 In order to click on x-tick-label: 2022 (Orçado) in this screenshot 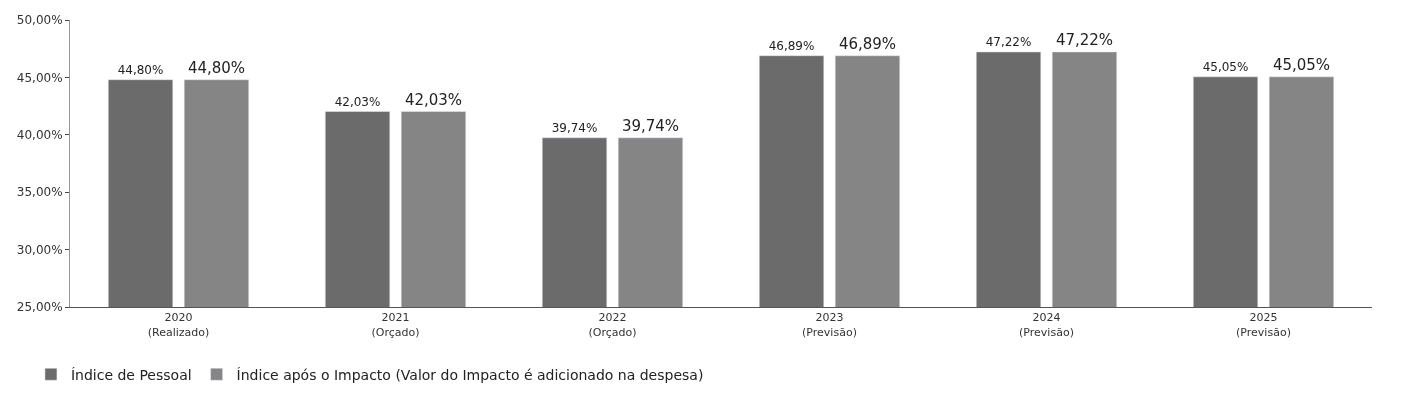, I will do `click(612, 325)`.